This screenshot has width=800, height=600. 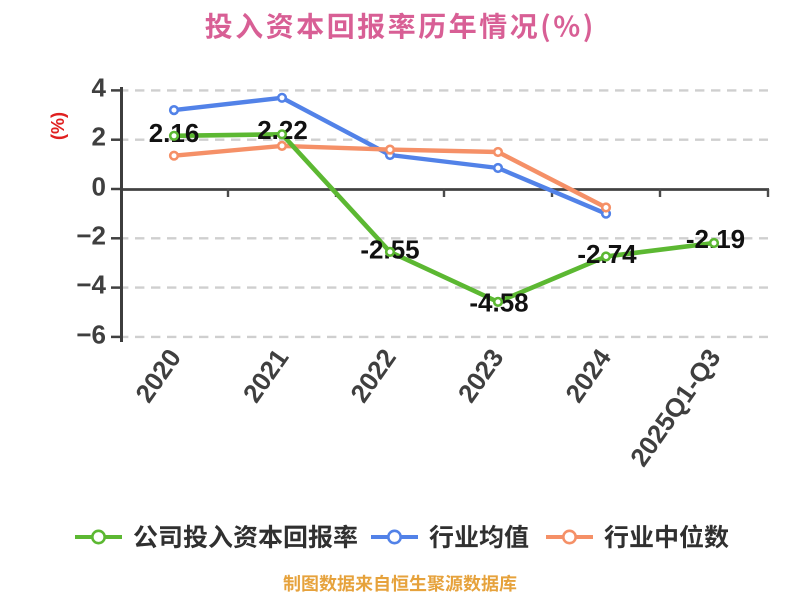 I want to click on svg-text: −6, so click(x=91, y=335).